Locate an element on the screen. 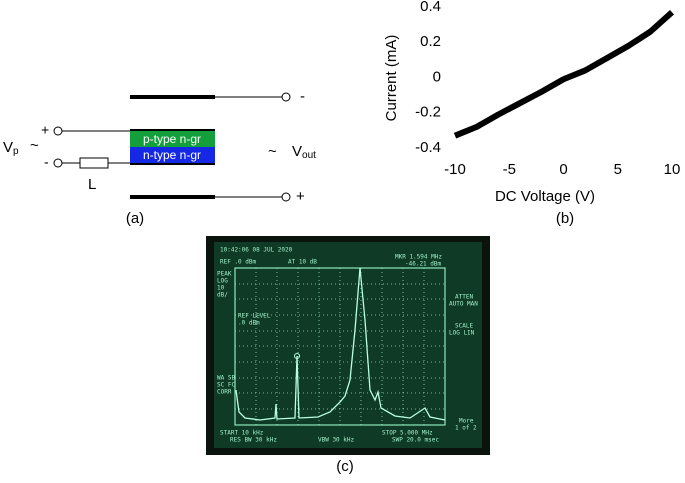 This screenshot has height=483, width=685. p-layer is located at coordinates (172, 139).